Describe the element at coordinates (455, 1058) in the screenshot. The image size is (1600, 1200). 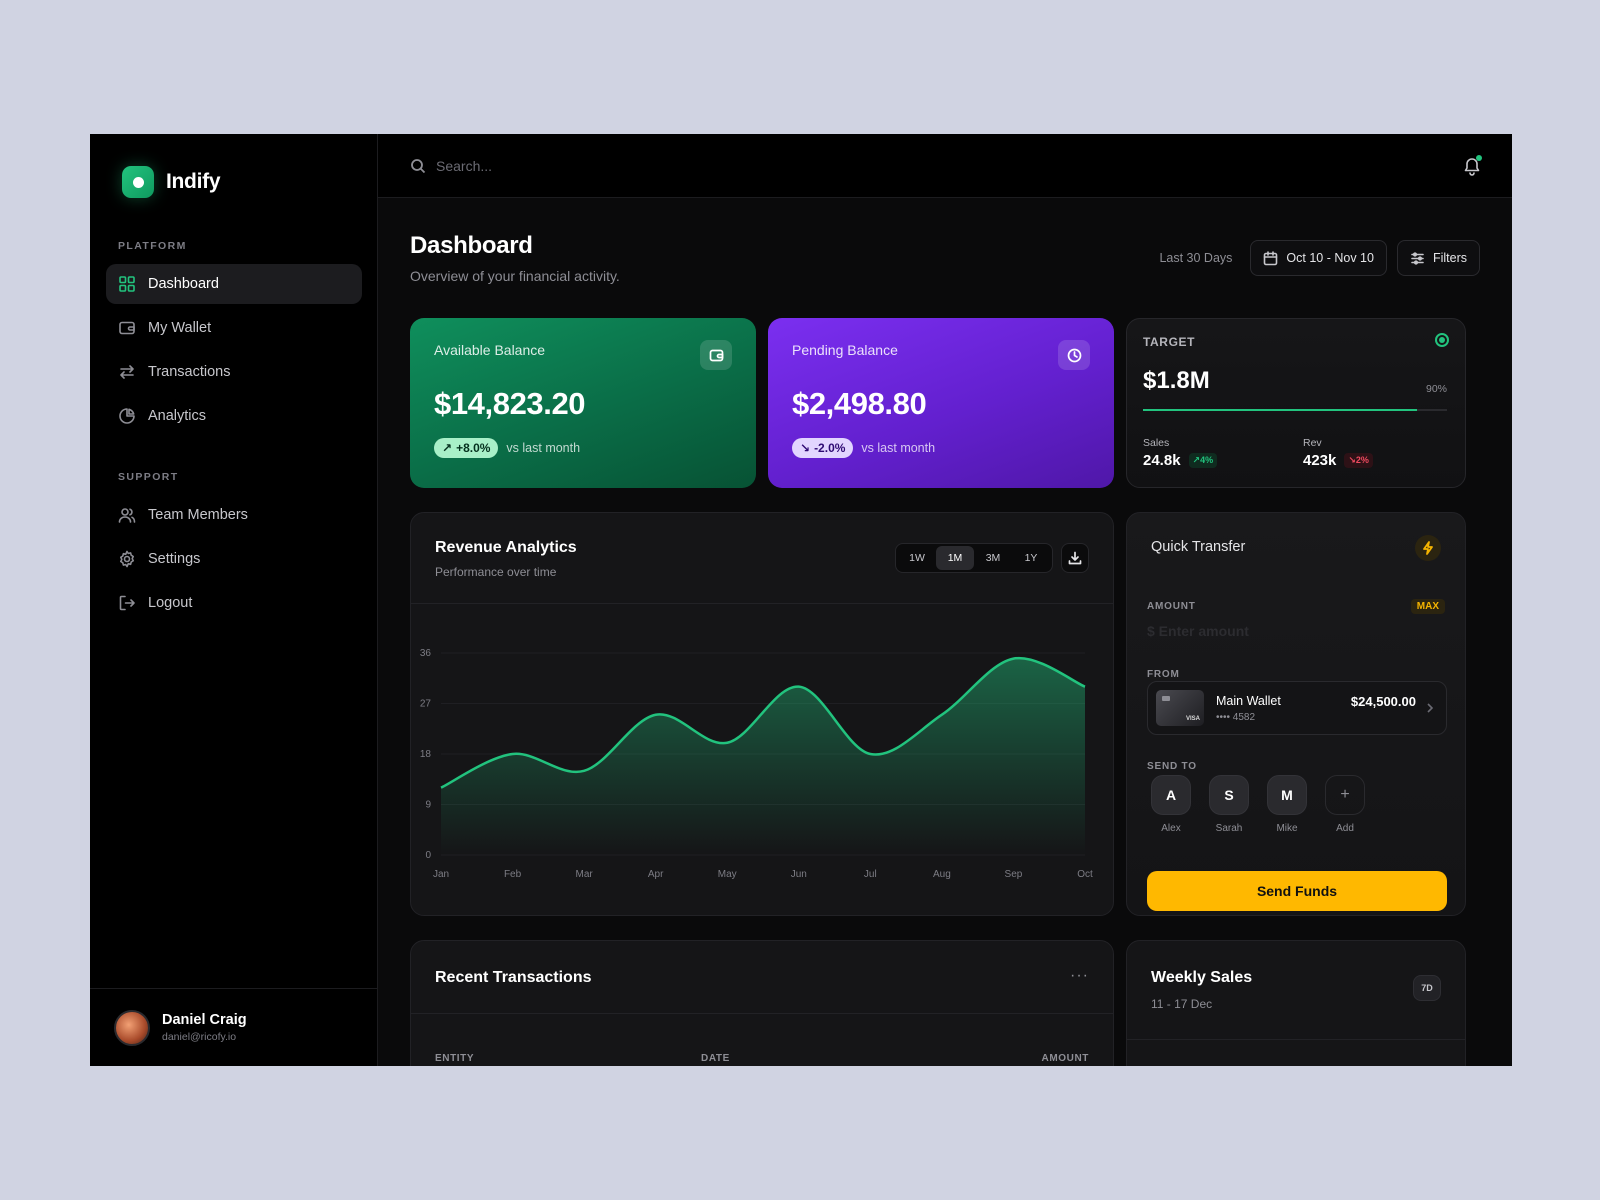
I see `column-header-entity: ENTITY` at that location.